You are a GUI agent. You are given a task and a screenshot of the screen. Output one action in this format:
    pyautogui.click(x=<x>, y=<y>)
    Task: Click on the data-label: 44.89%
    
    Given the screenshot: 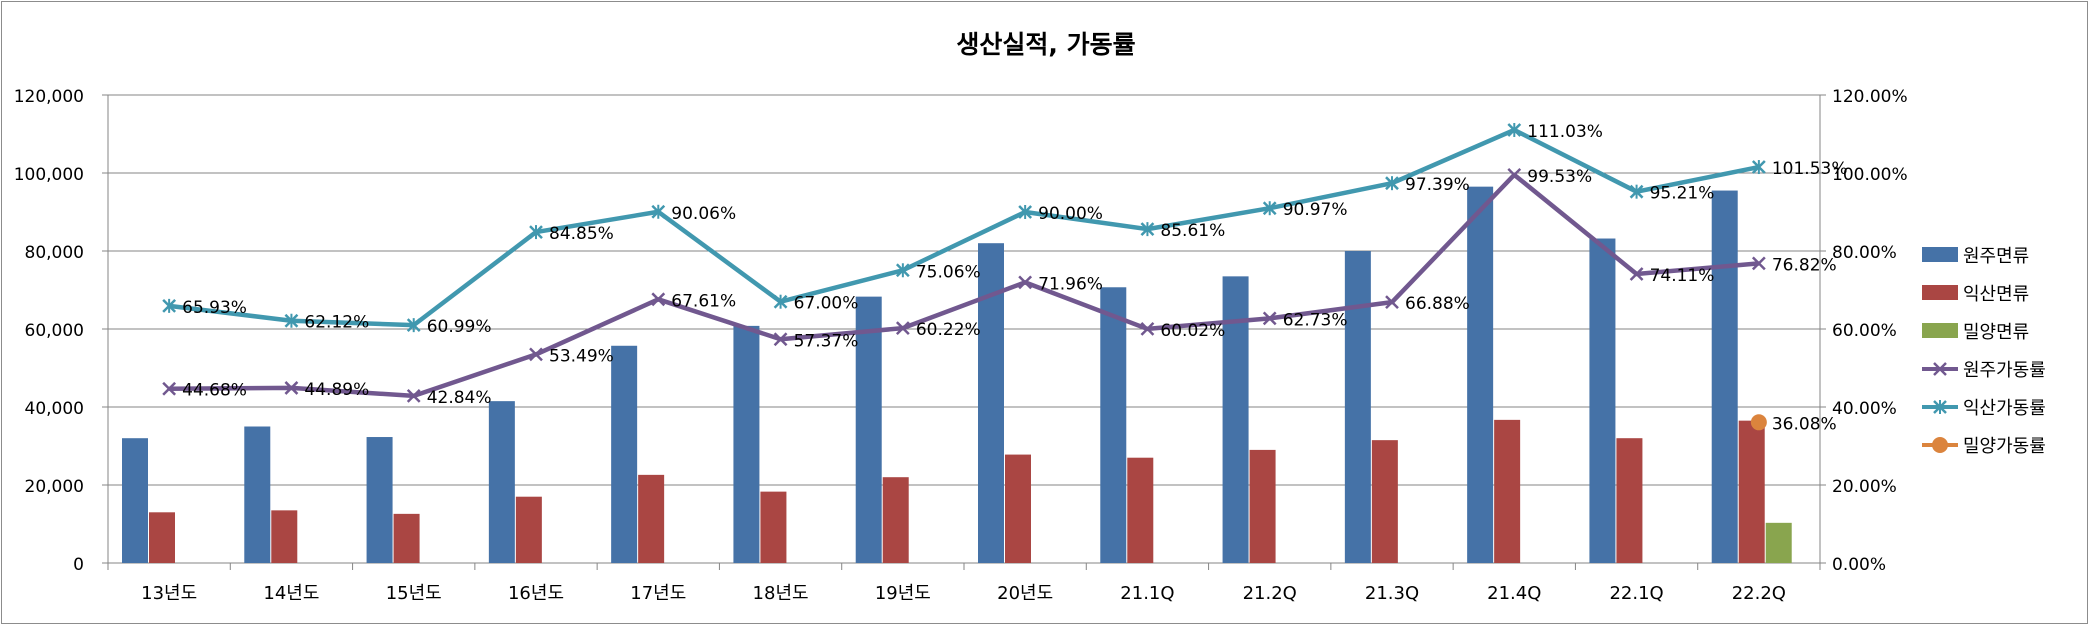 What is the action you would take?
    pyautogui.click(x=336, y=390)
    